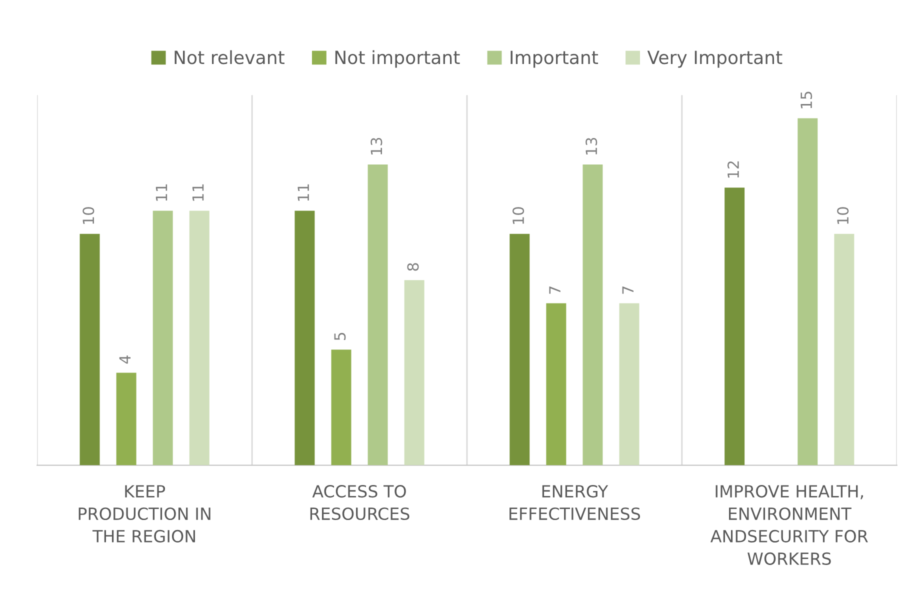  What do you see at coordinates (714, 59) in the screenshot?
I see `legend-label: Very Important` at bounding box center [714, 59].